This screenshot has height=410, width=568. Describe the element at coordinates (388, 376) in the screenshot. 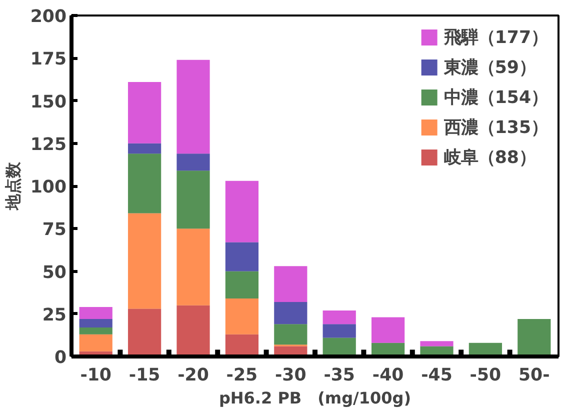

I see `x-tick-label: -40` at that location.